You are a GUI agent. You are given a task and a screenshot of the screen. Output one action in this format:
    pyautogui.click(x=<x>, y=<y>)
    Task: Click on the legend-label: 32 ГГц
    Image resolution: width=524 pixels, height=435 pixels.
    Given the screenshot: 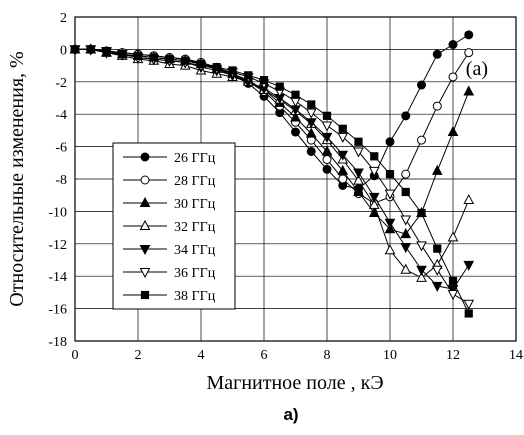 What is the action you would take?
    pyautogui.click(x=195, y=227)
    